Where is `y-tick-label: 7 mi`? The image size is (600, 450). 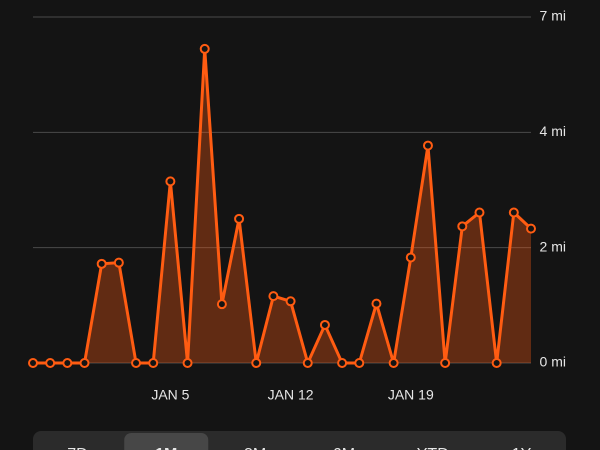
y-tick-label: 7 mi is located at coordinates (553, 16).